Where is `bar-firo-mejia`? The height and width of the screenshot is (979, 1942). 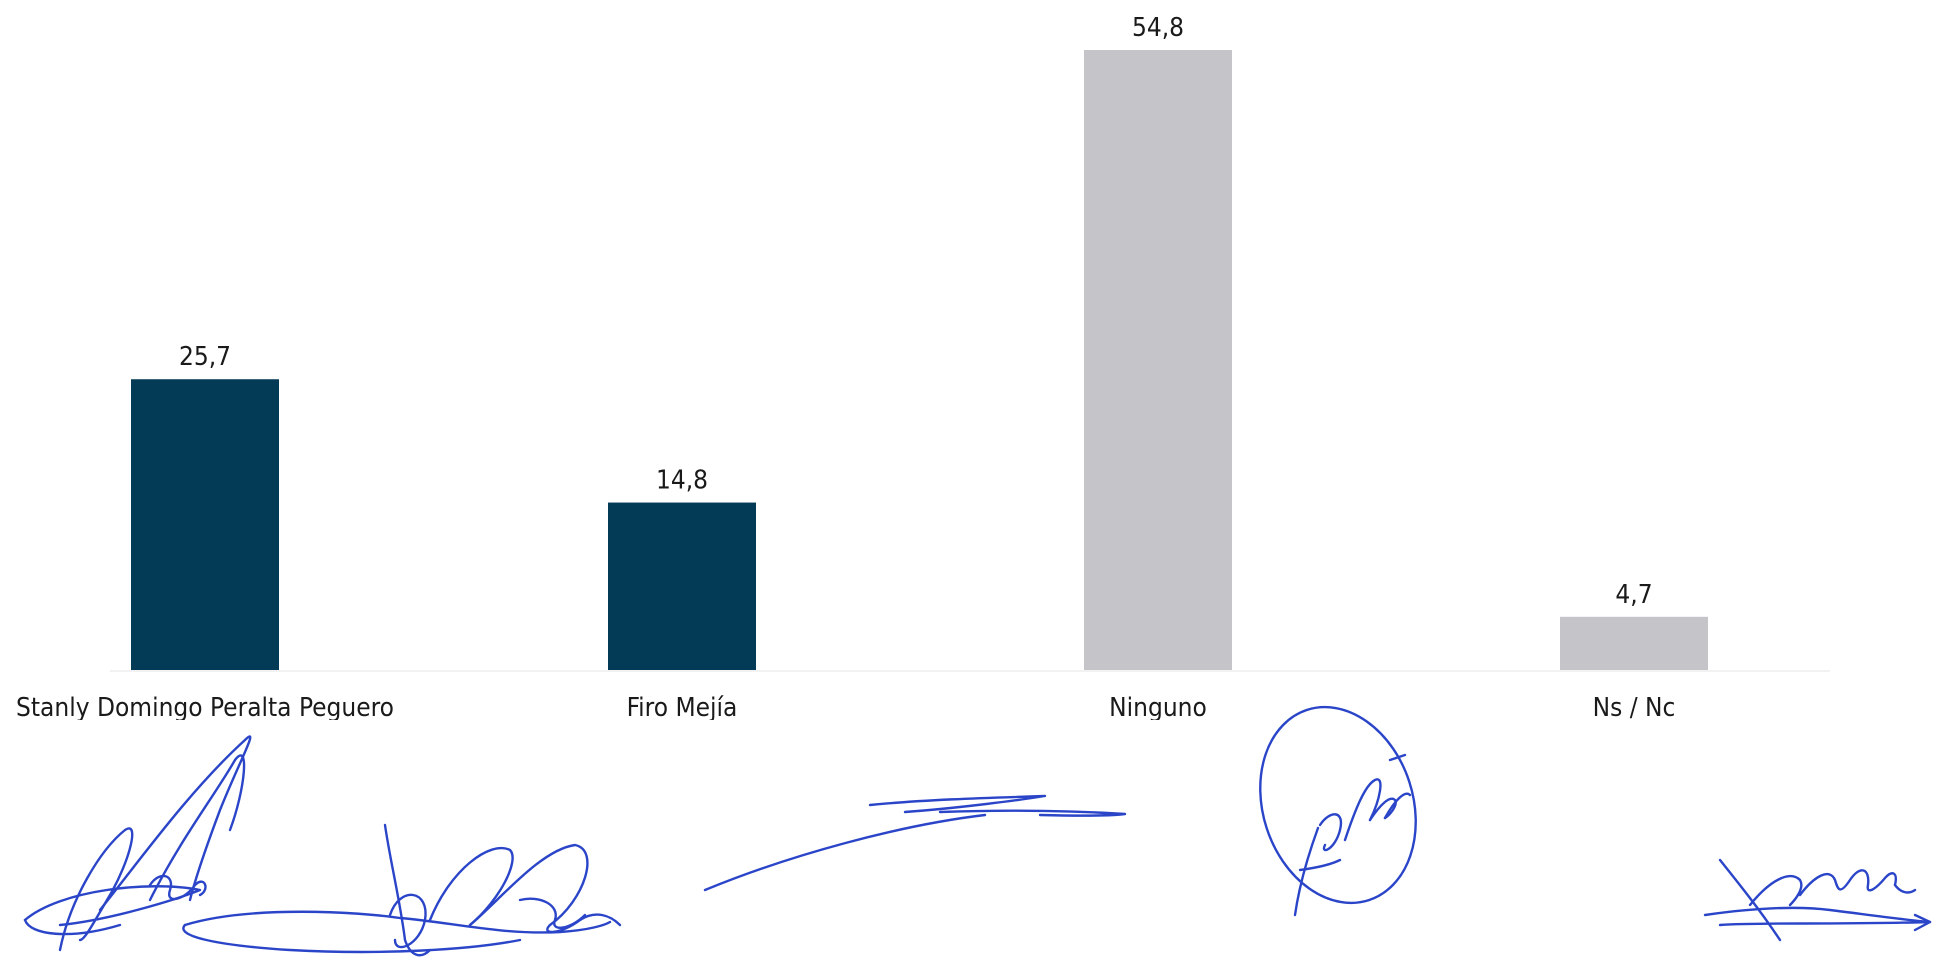
bar-firo-mejia is located at coordinates (682, 586).